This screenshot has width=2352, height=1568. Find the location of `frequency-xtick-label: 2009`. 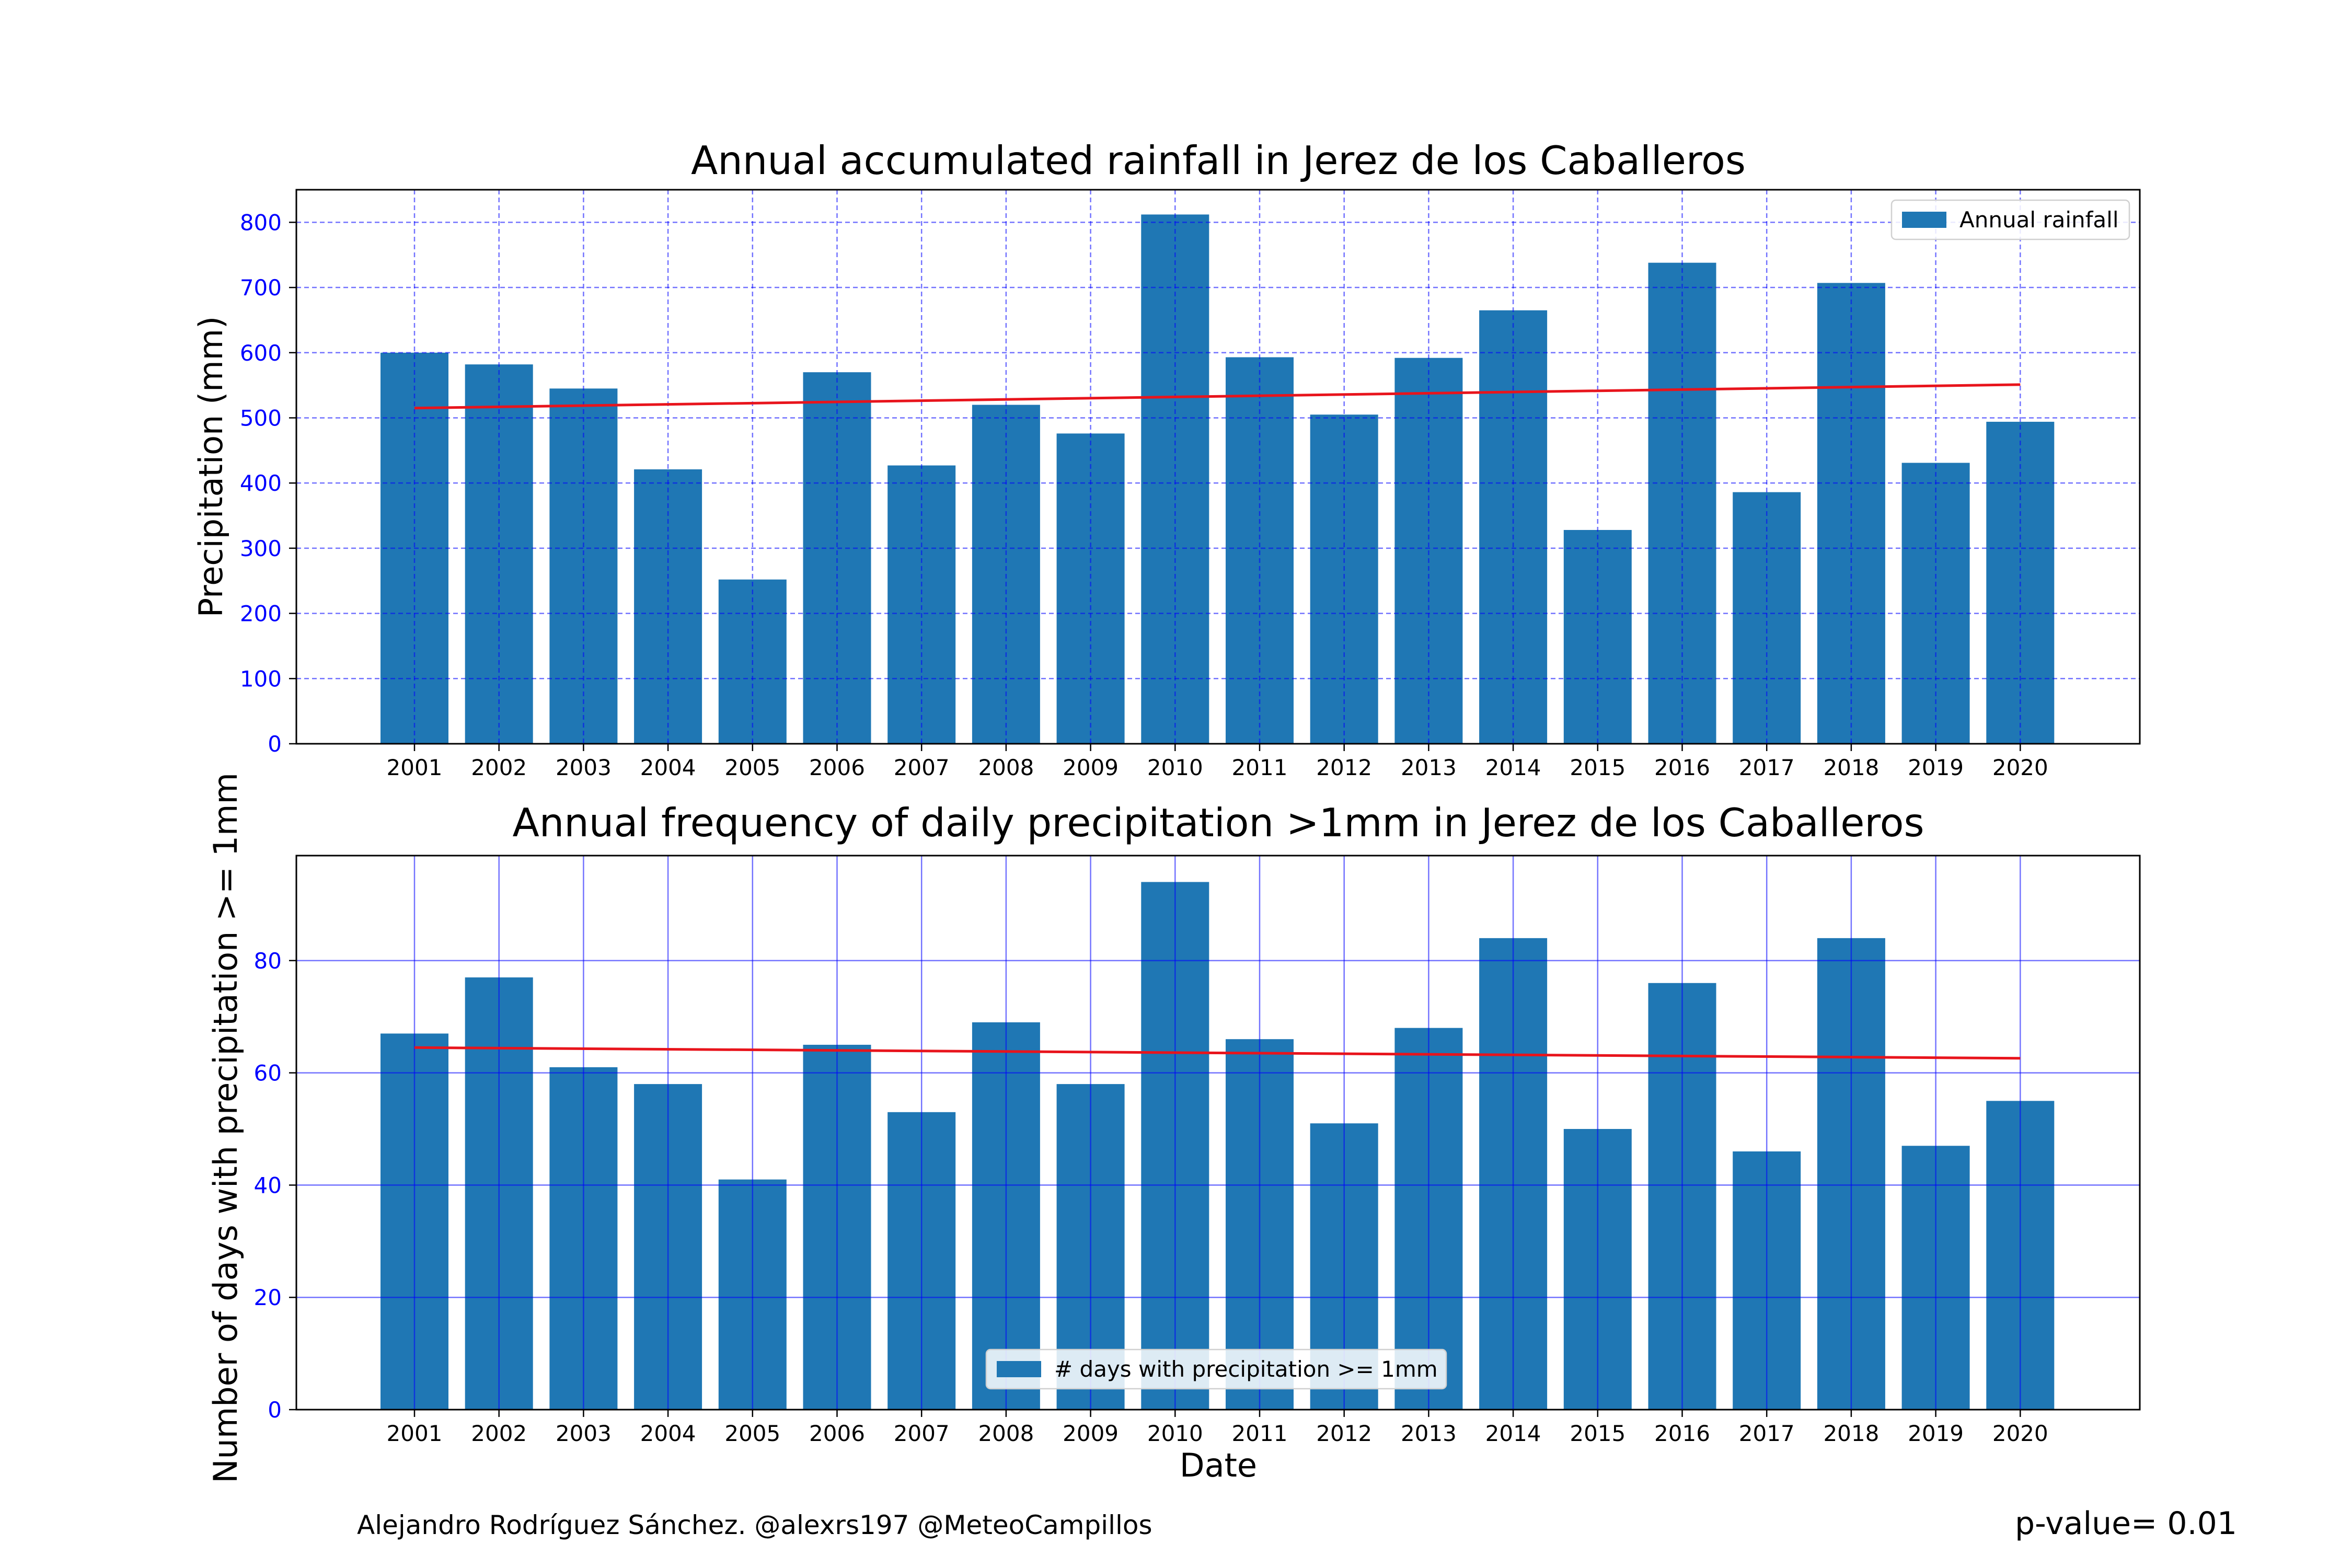

frequency-xtick-label: 2009 is located at coordinates (1091, 1433).